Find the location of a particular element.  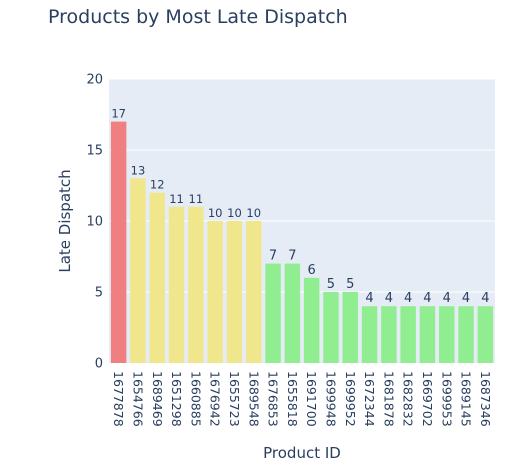

chart-title: Products by Most Late Dispatch is located at coordinates (198, 17).